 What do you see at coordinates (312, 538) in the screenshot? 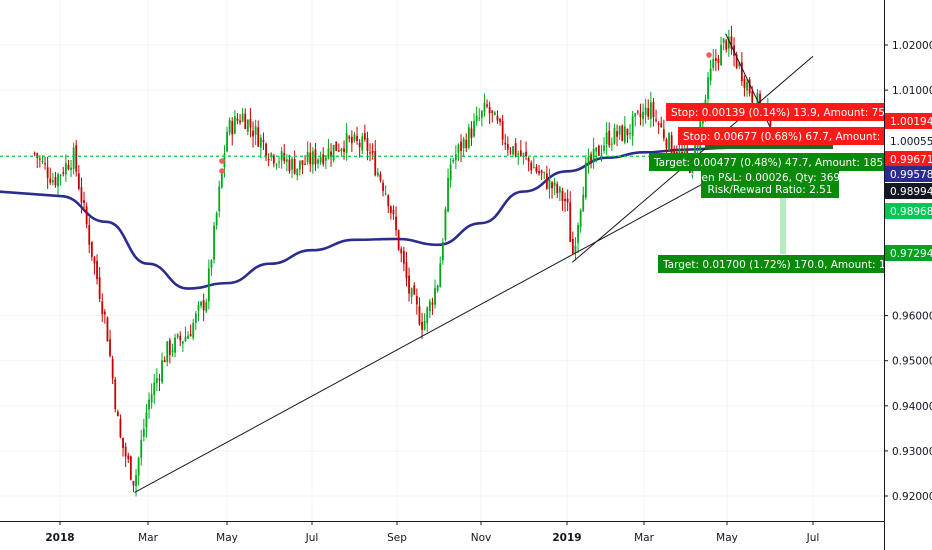
I see `x-tick-label: Jul` at bounding box center [312, 538].